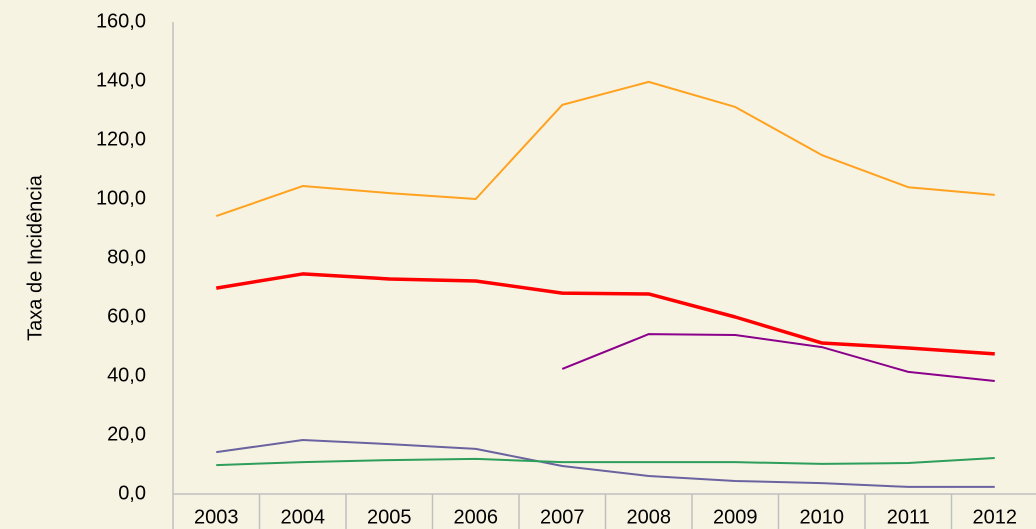  I want to click on x-tick-label: 2007, so click(562, 517).